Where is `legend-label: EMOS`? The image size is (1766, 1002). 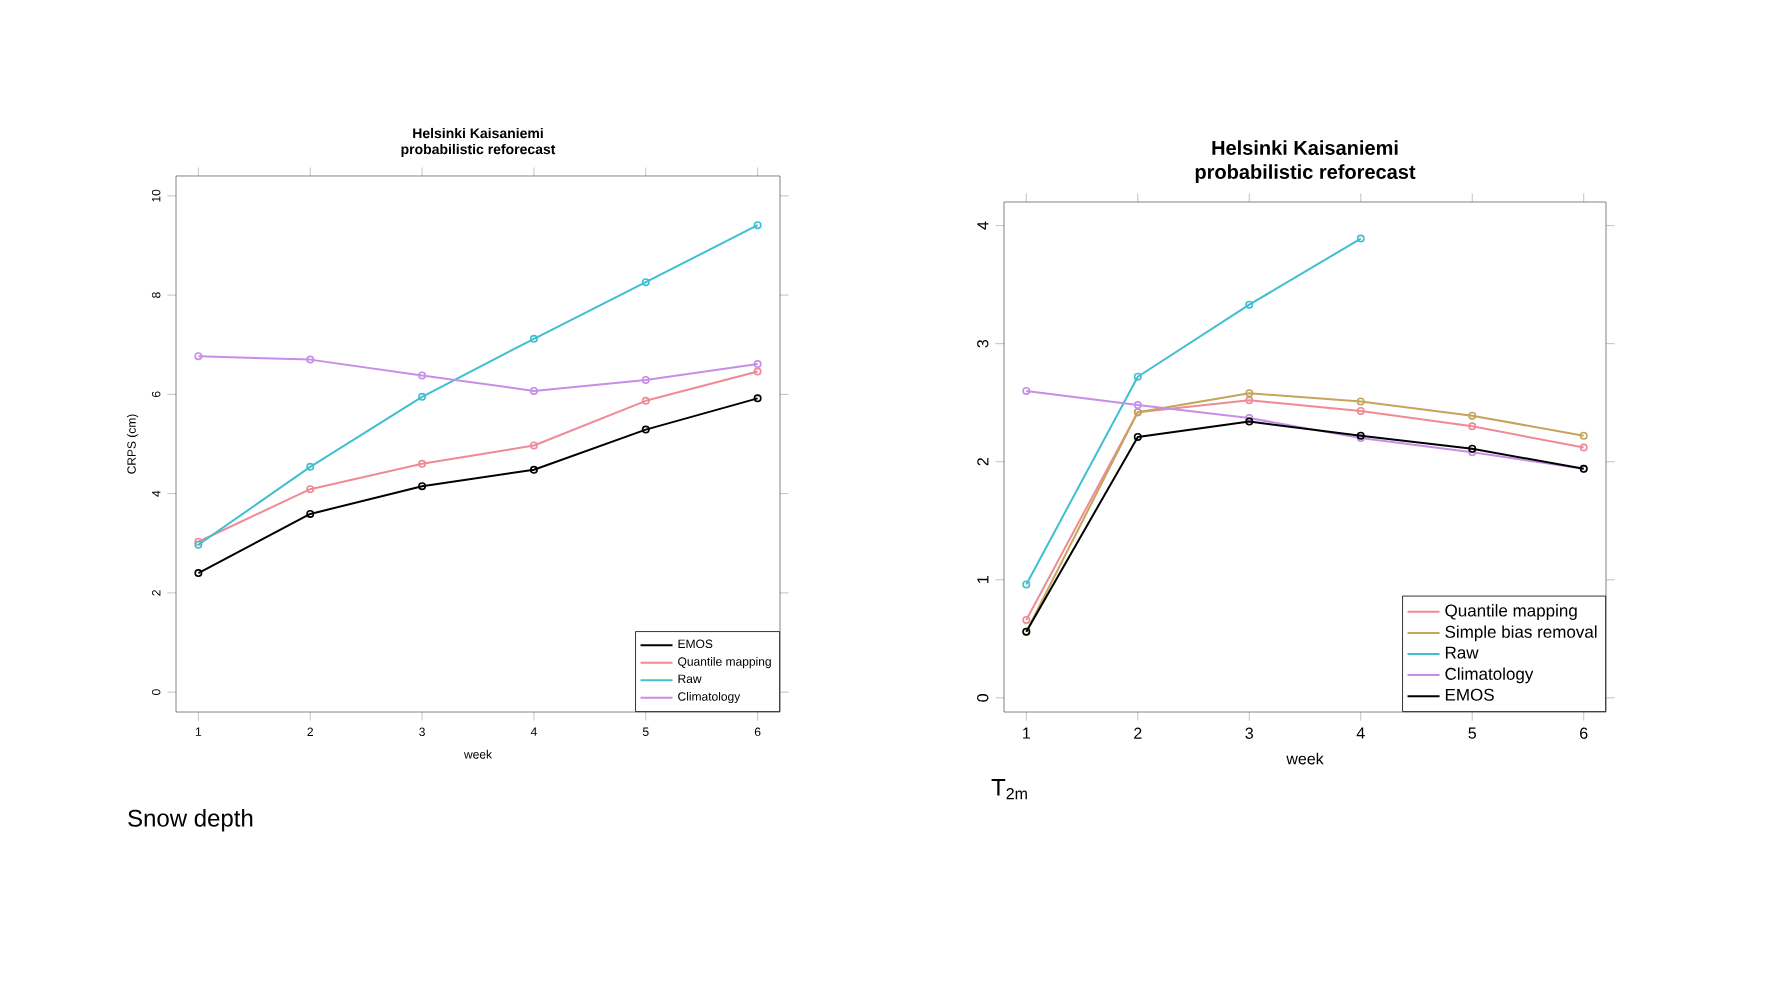 legend-label: EMOS is located at coordinates (1469, 694).